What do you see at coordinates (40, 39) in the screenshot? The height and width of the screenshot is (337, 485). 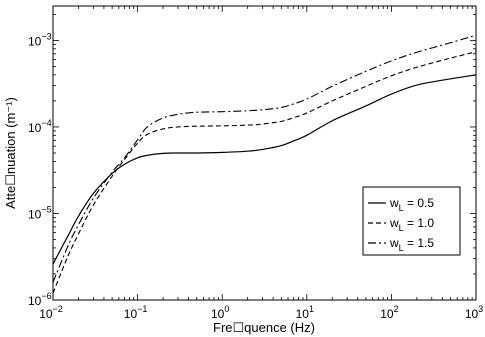 I see `y-tick-label: 10⁻³` at bounding box center [40, 39].